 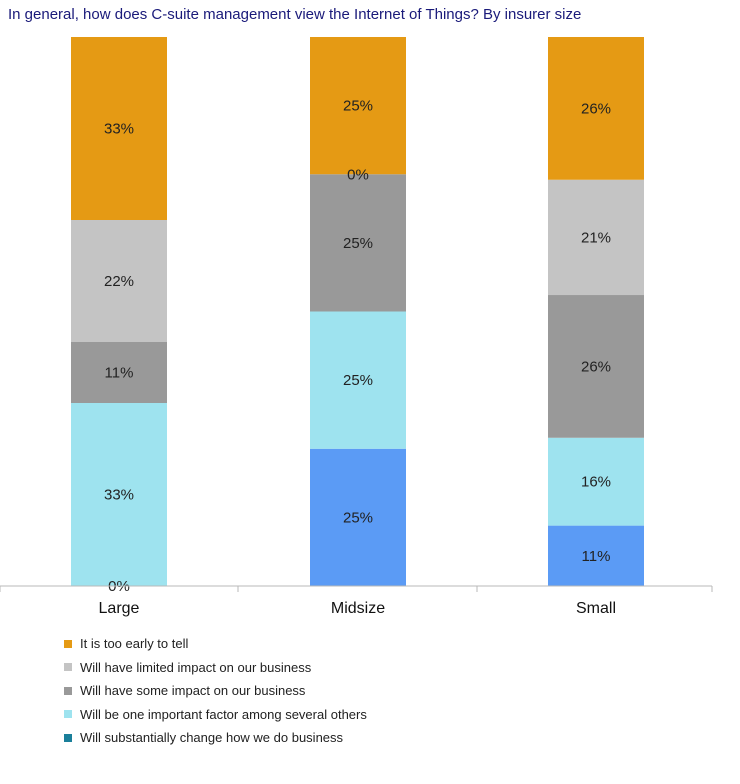 What do you see at coordinates (196, 667) in the screenshot?
I see `legend-label: Will have limited impact on our business` at bounding box center [196, 667].